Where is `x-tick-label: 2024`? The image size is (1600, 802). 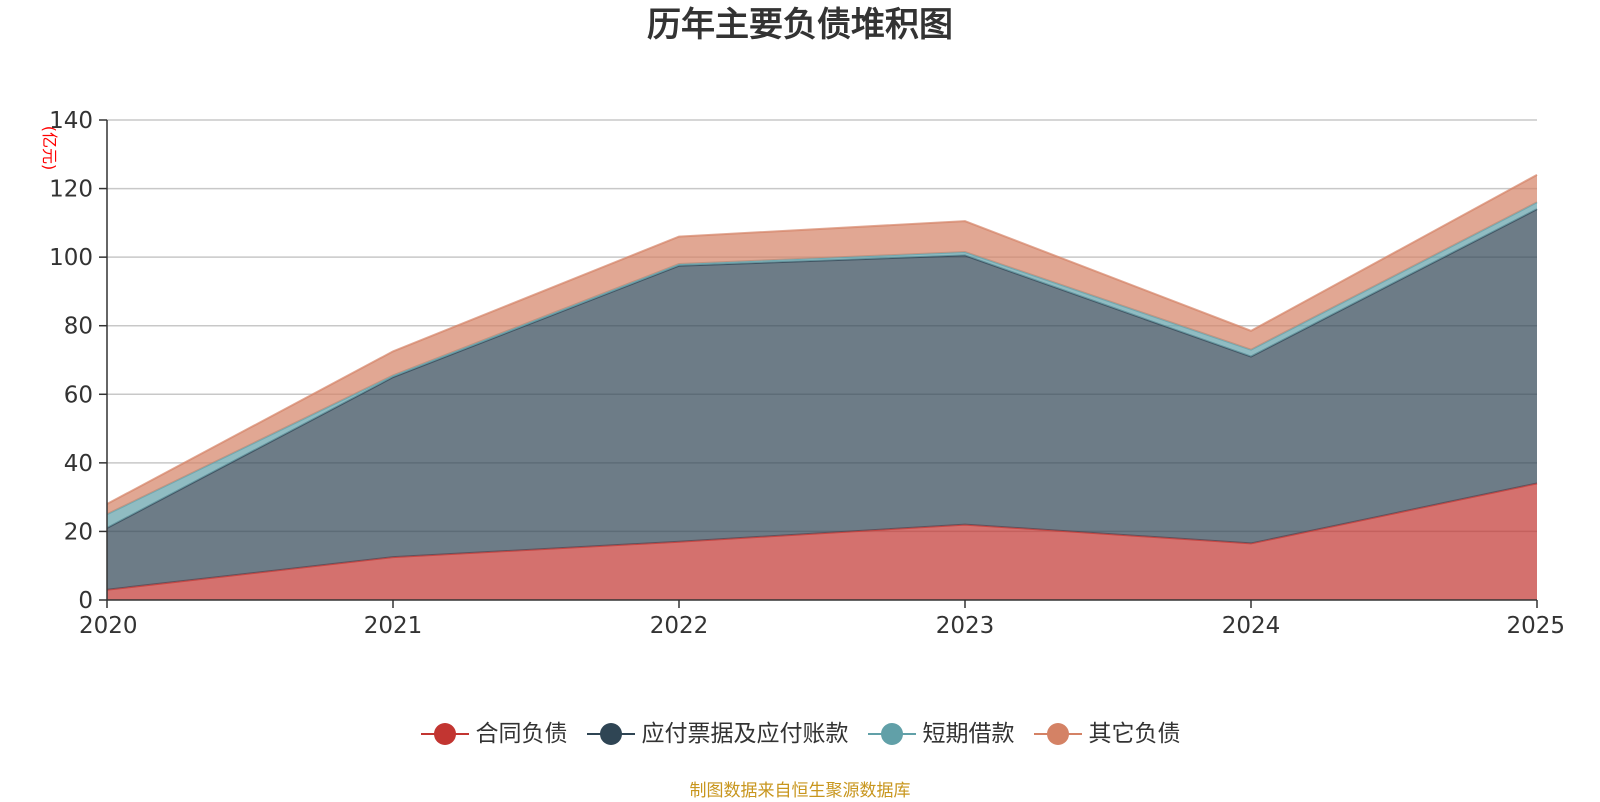
x-tick-label: 2024 is located at coordinates (1251, 626).